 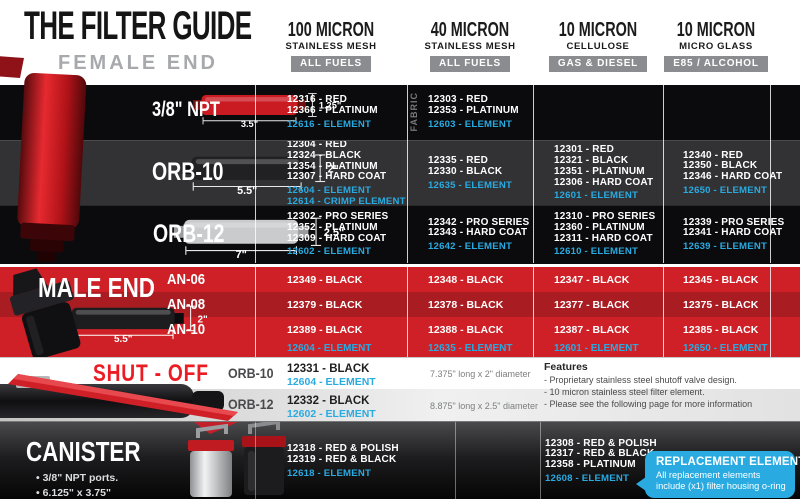 What do you see at coordinates (73, 493) in the screenshot?
I see `canister-bullet: • 6.125" x 3.75"` at bounding box center [73, 493].